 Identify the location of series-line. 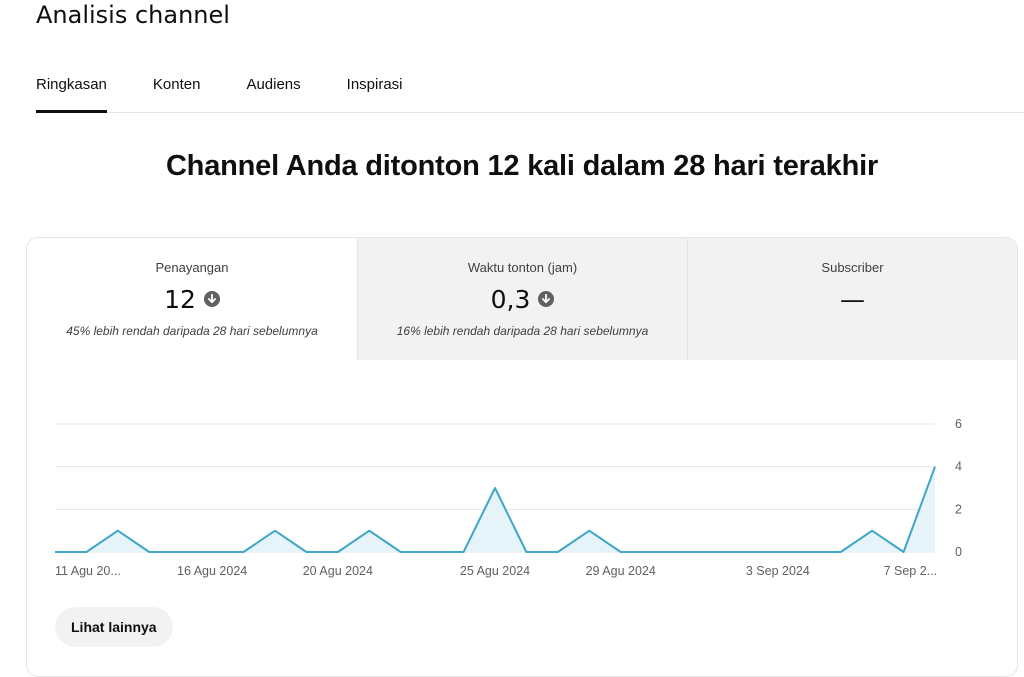
(495, 509).